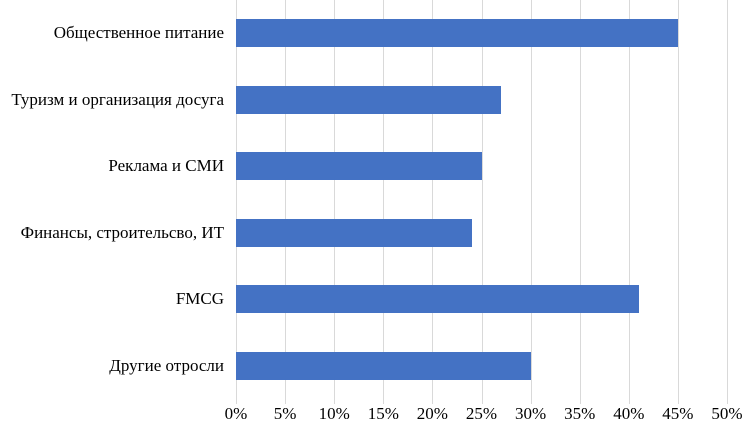 The image size is (744, 427). What do you see at coordinates (166, 365) in the screenshot?
I see `category-label: Другие отросли` at bounding box center [166, 365].